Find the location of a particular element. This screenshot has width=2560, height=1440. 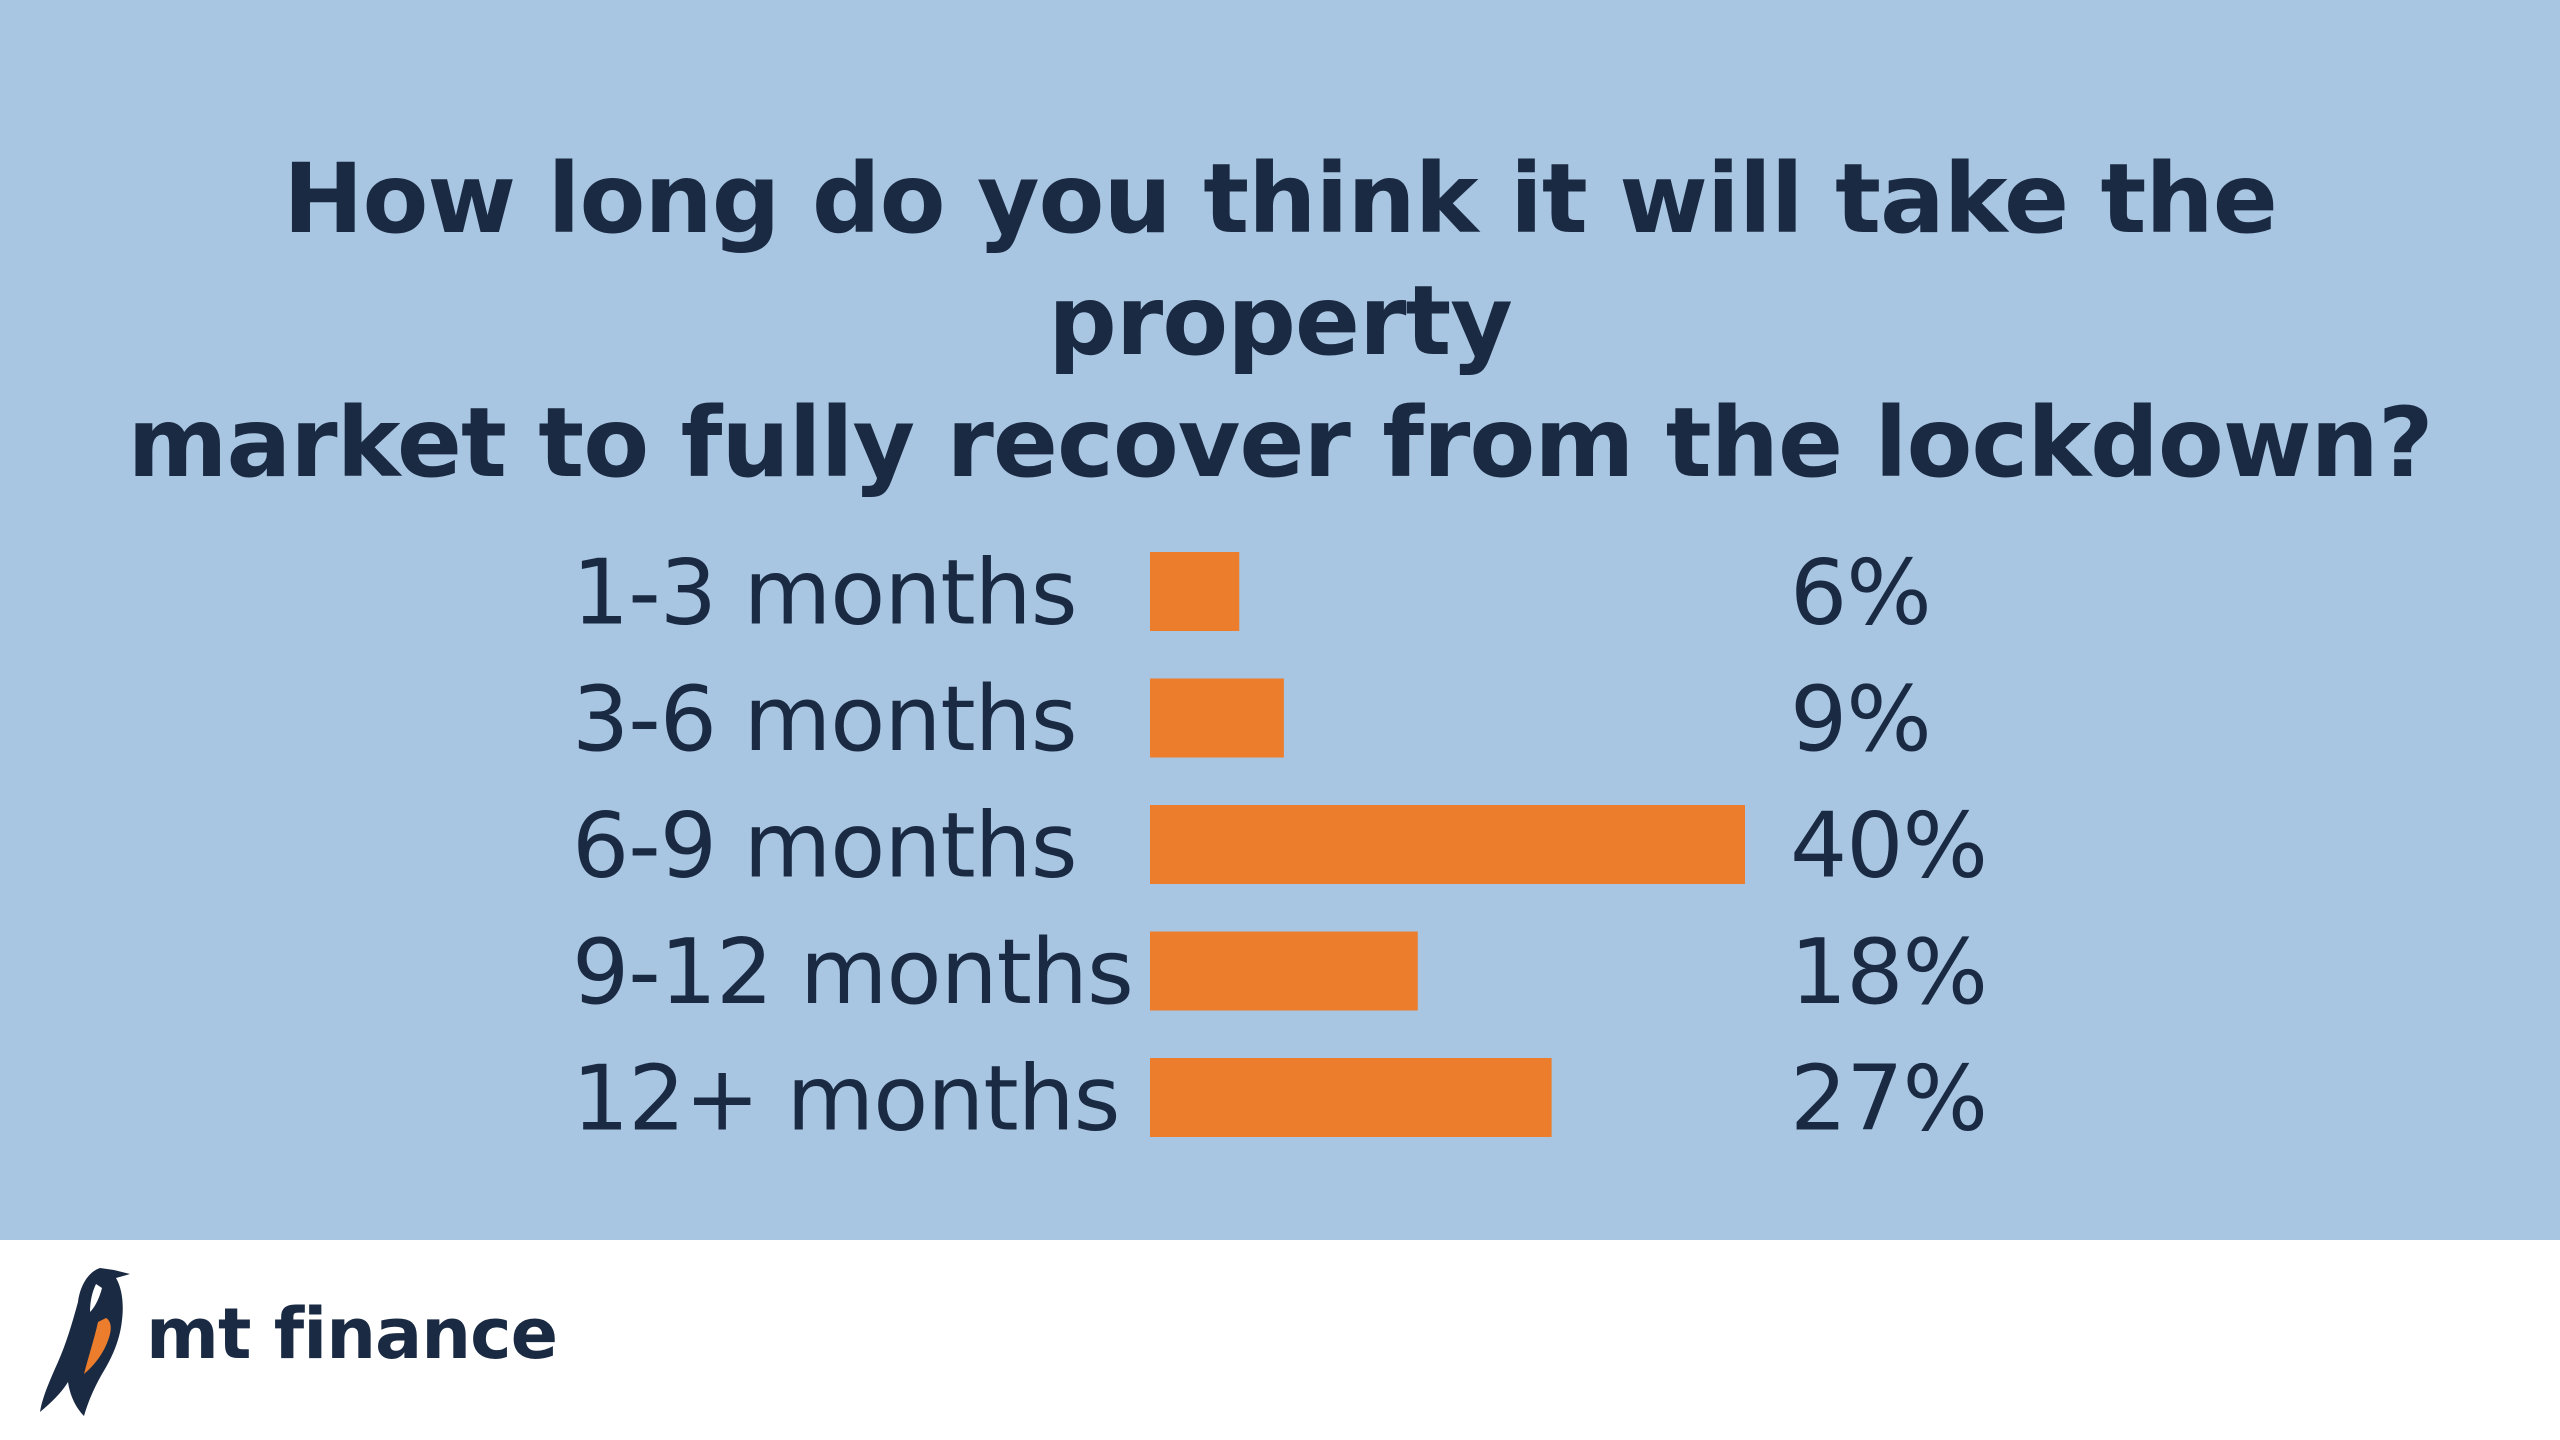

category-label: 6-9 months is located at coordinates (824, 846).